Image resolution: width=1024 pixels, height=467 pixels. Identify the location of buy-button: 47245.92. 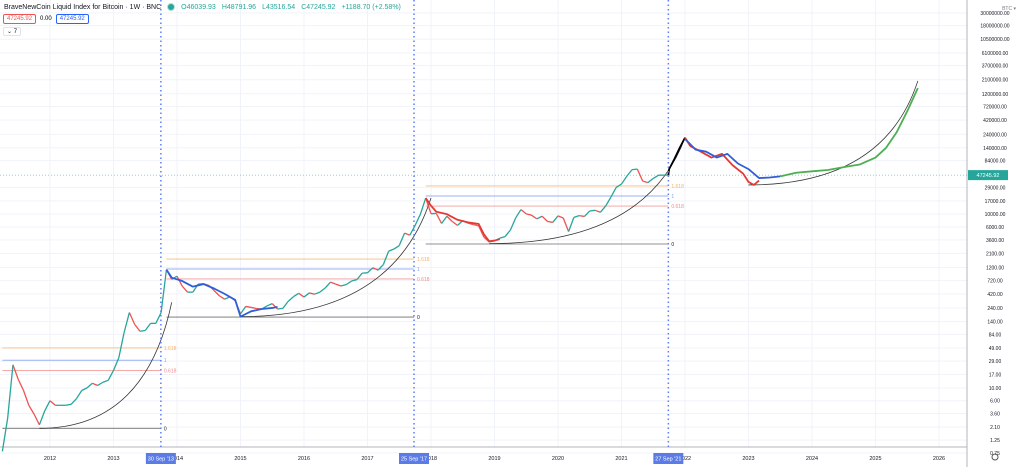
(72, 19).